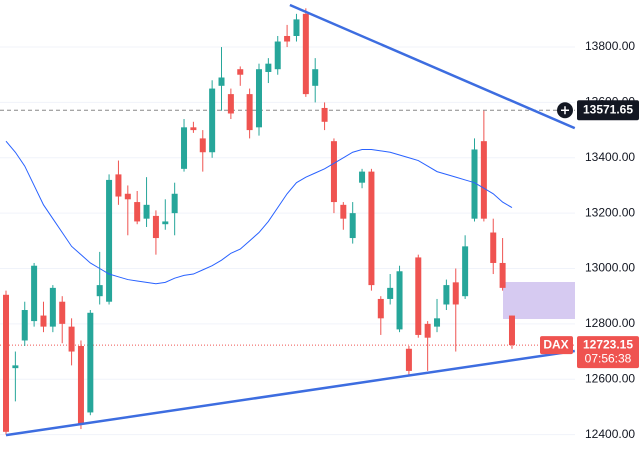 The height and width of the screenshot is (457, 644). I want to click on trendline, so click(432, 66).